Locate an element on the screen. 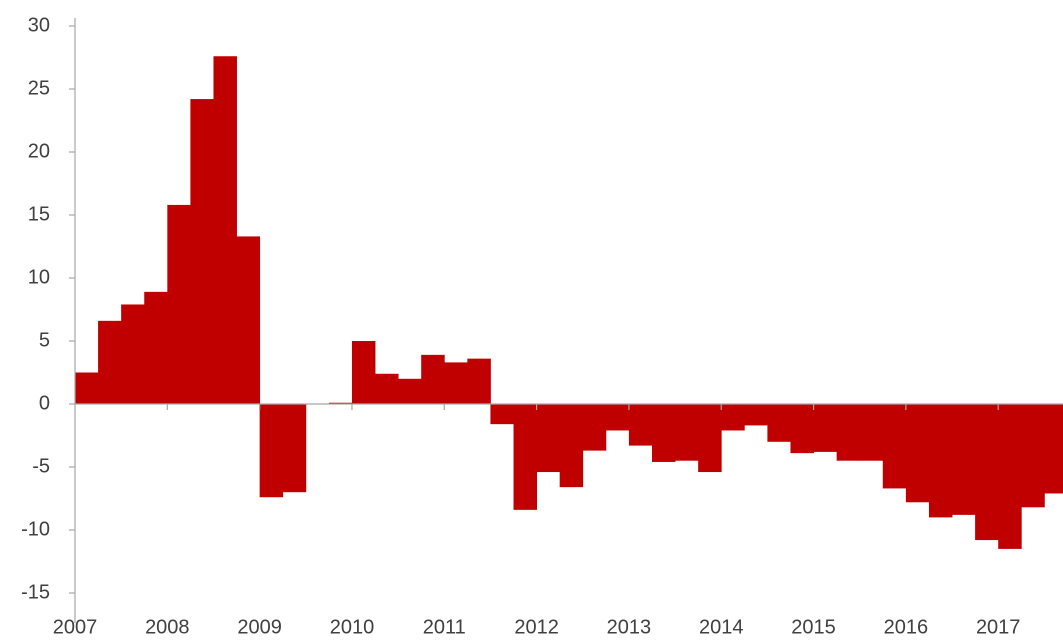 Image resolution: width=1063 pixels, height=640 pixels. y-tick-label: 20 is located at coordinates (39, 151).